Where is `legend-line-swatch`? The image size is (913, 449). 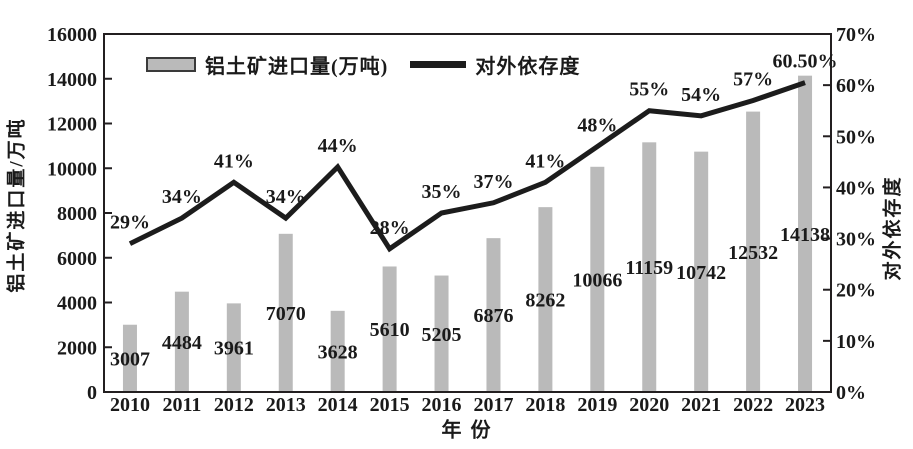 legend-line-swatch is located at coordinates (438, 64).